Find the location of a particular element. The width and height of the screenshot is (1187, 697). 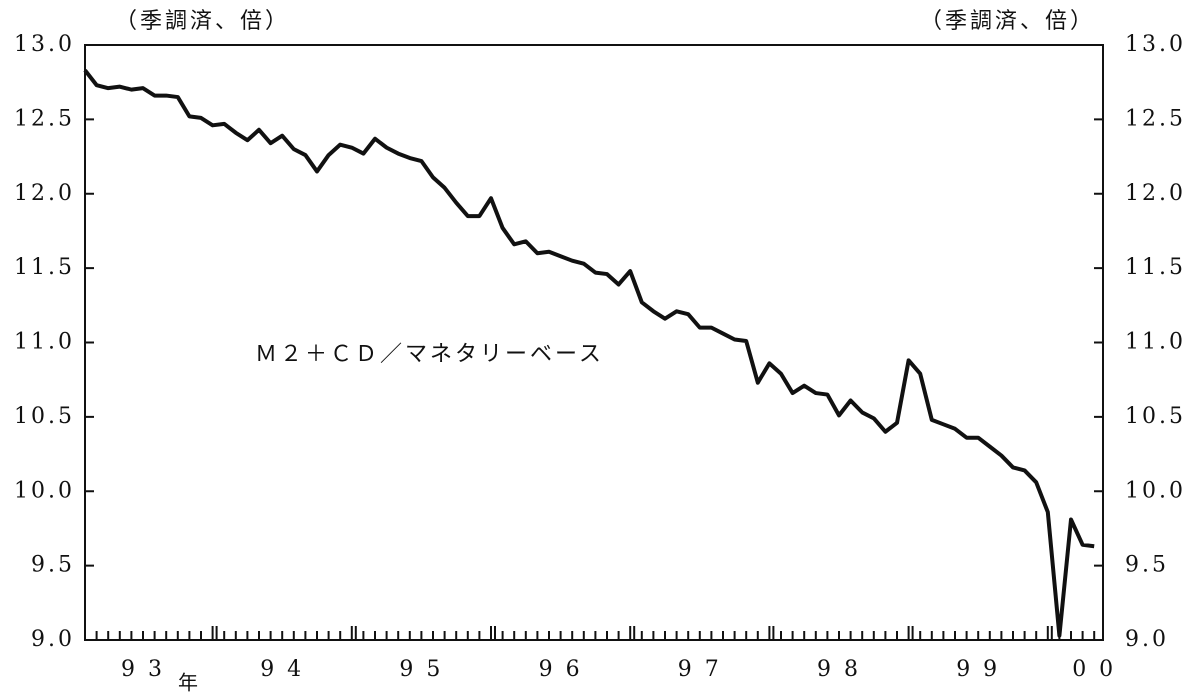

y-unit-left: （季調済、倍） is located at coordinates (202, 21).